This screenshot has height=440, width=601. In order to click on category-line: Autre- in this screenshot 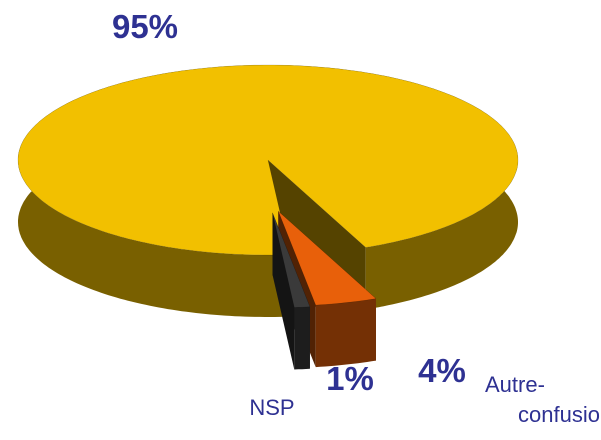, I will do `click(515, 384)`.